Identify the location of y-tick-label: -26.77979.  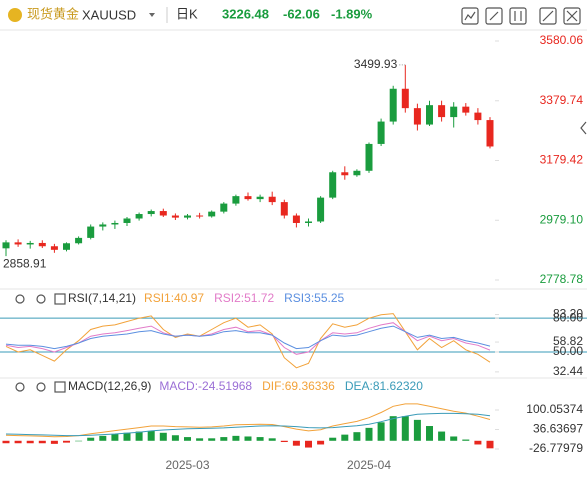
(556, 448).